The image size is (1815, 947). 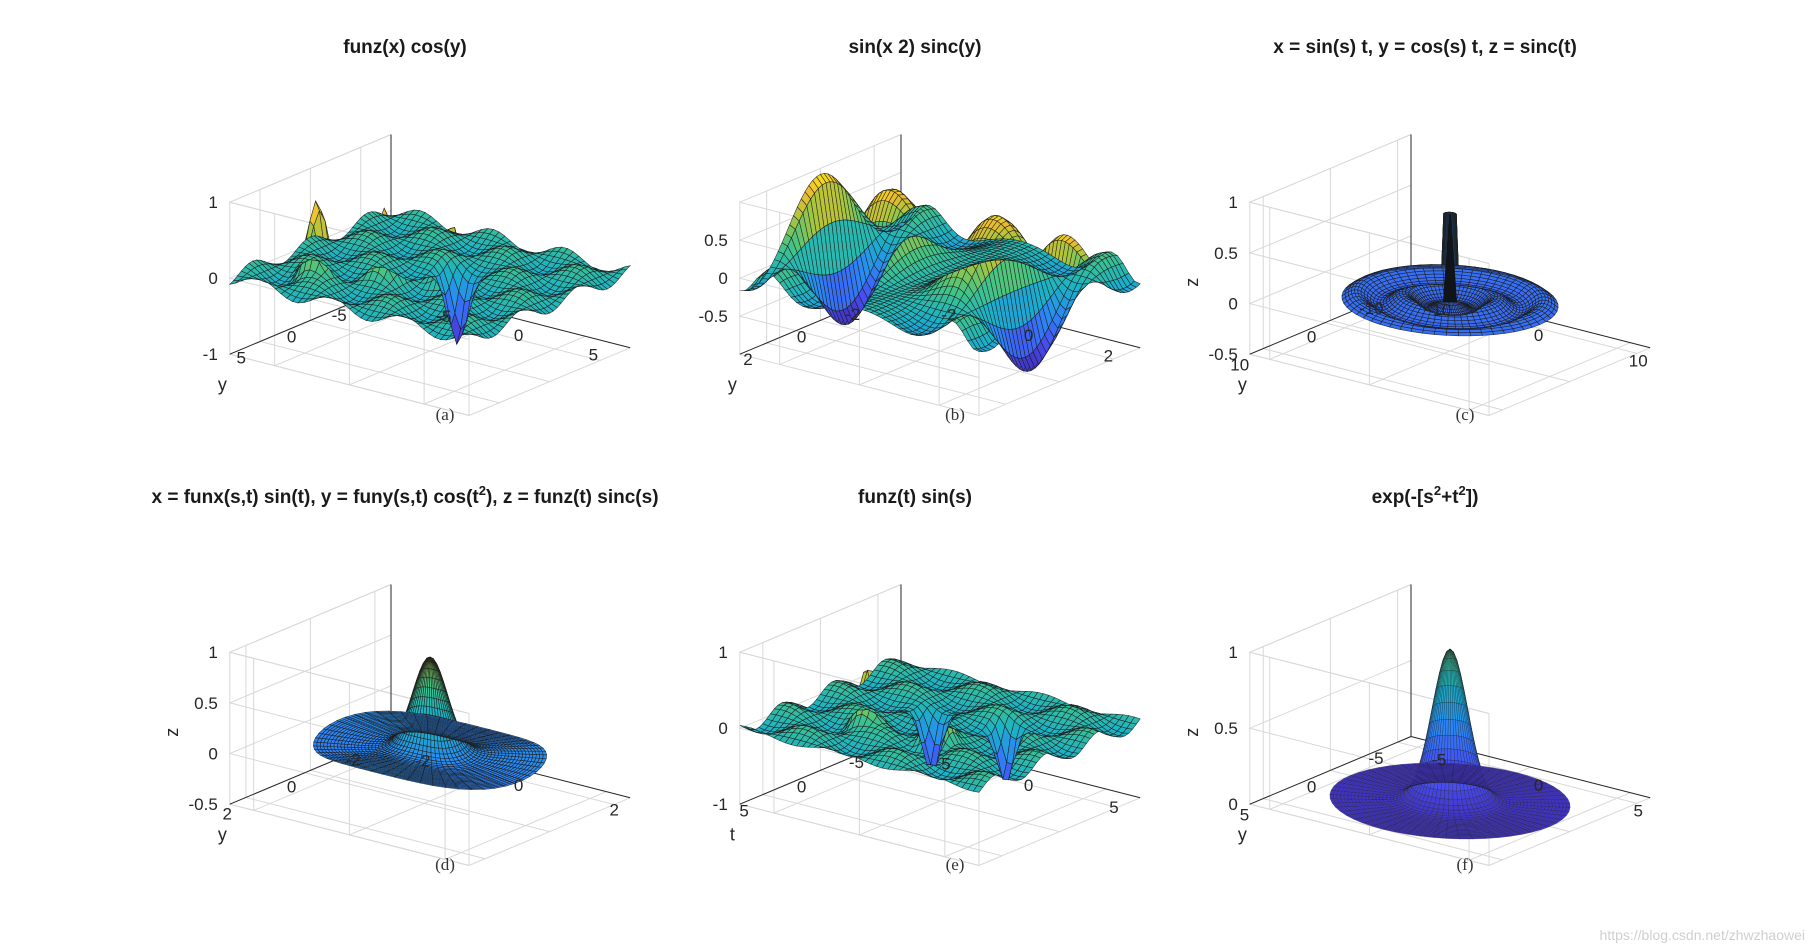 I want to click on subplot-caption: (b), so click(x=955, y=414).